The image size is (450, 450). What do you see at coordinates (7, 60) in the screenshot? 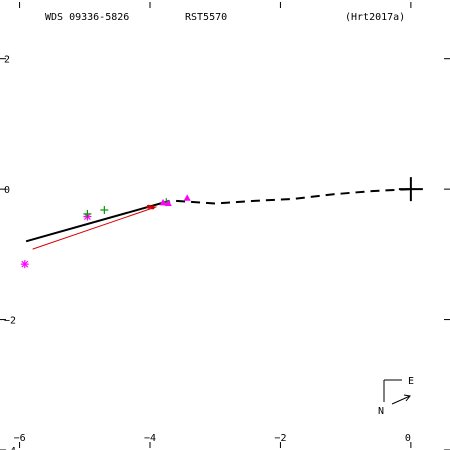
I see `y-tick-label: 2` at bounding box center [7, 60].